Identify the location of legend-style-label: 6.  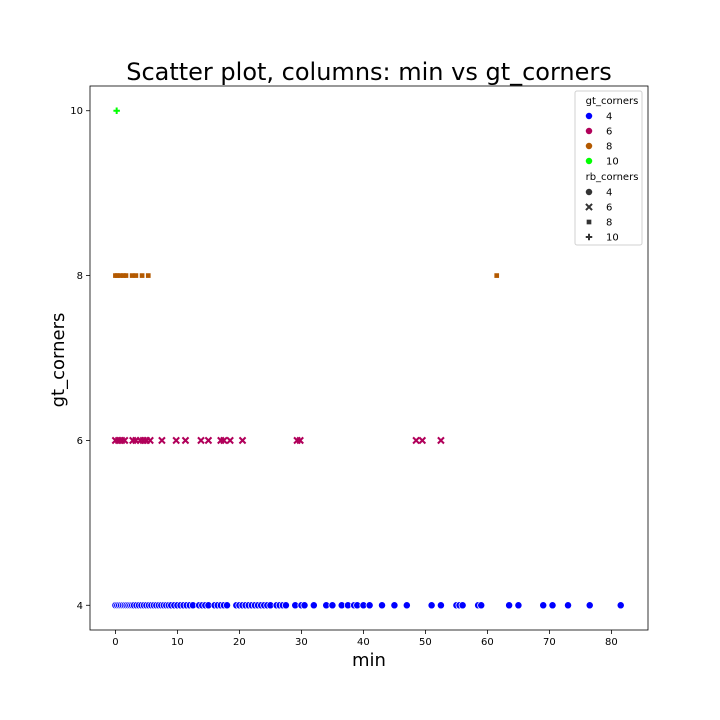
(609, 208).